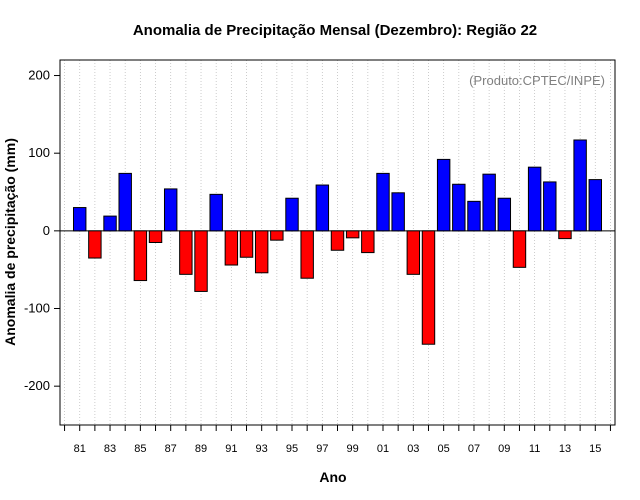  What do you see at coordinates (46, 230) in the screenshot?
I see `y-tick-label: 0` at bounding box center [46, 230].